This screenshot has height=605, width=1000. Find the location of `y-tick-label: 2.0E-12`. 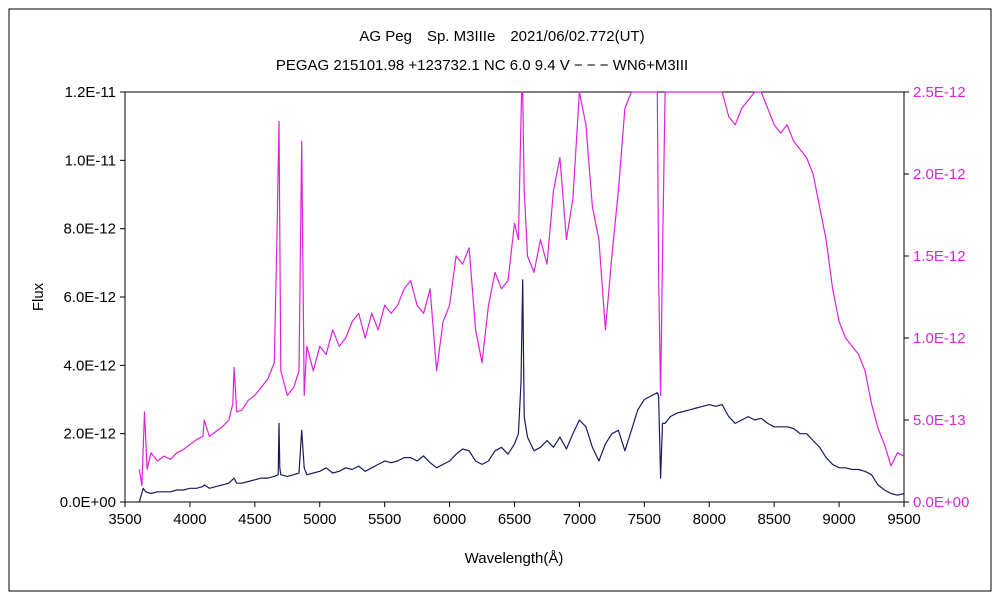

y-tick-label: 2.0E-12 is located at coordinates (89, 434).